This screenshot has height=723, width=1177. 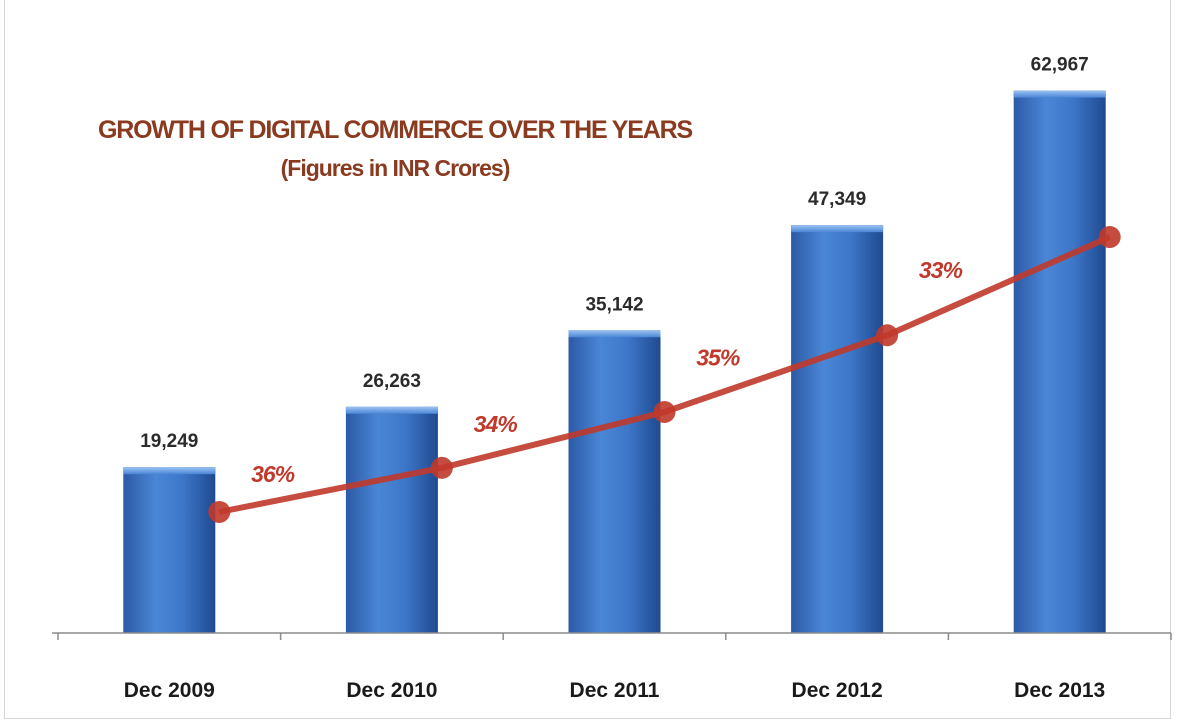 I want to click on bar-value-label: 62,967, so click(x=1060, y=65).